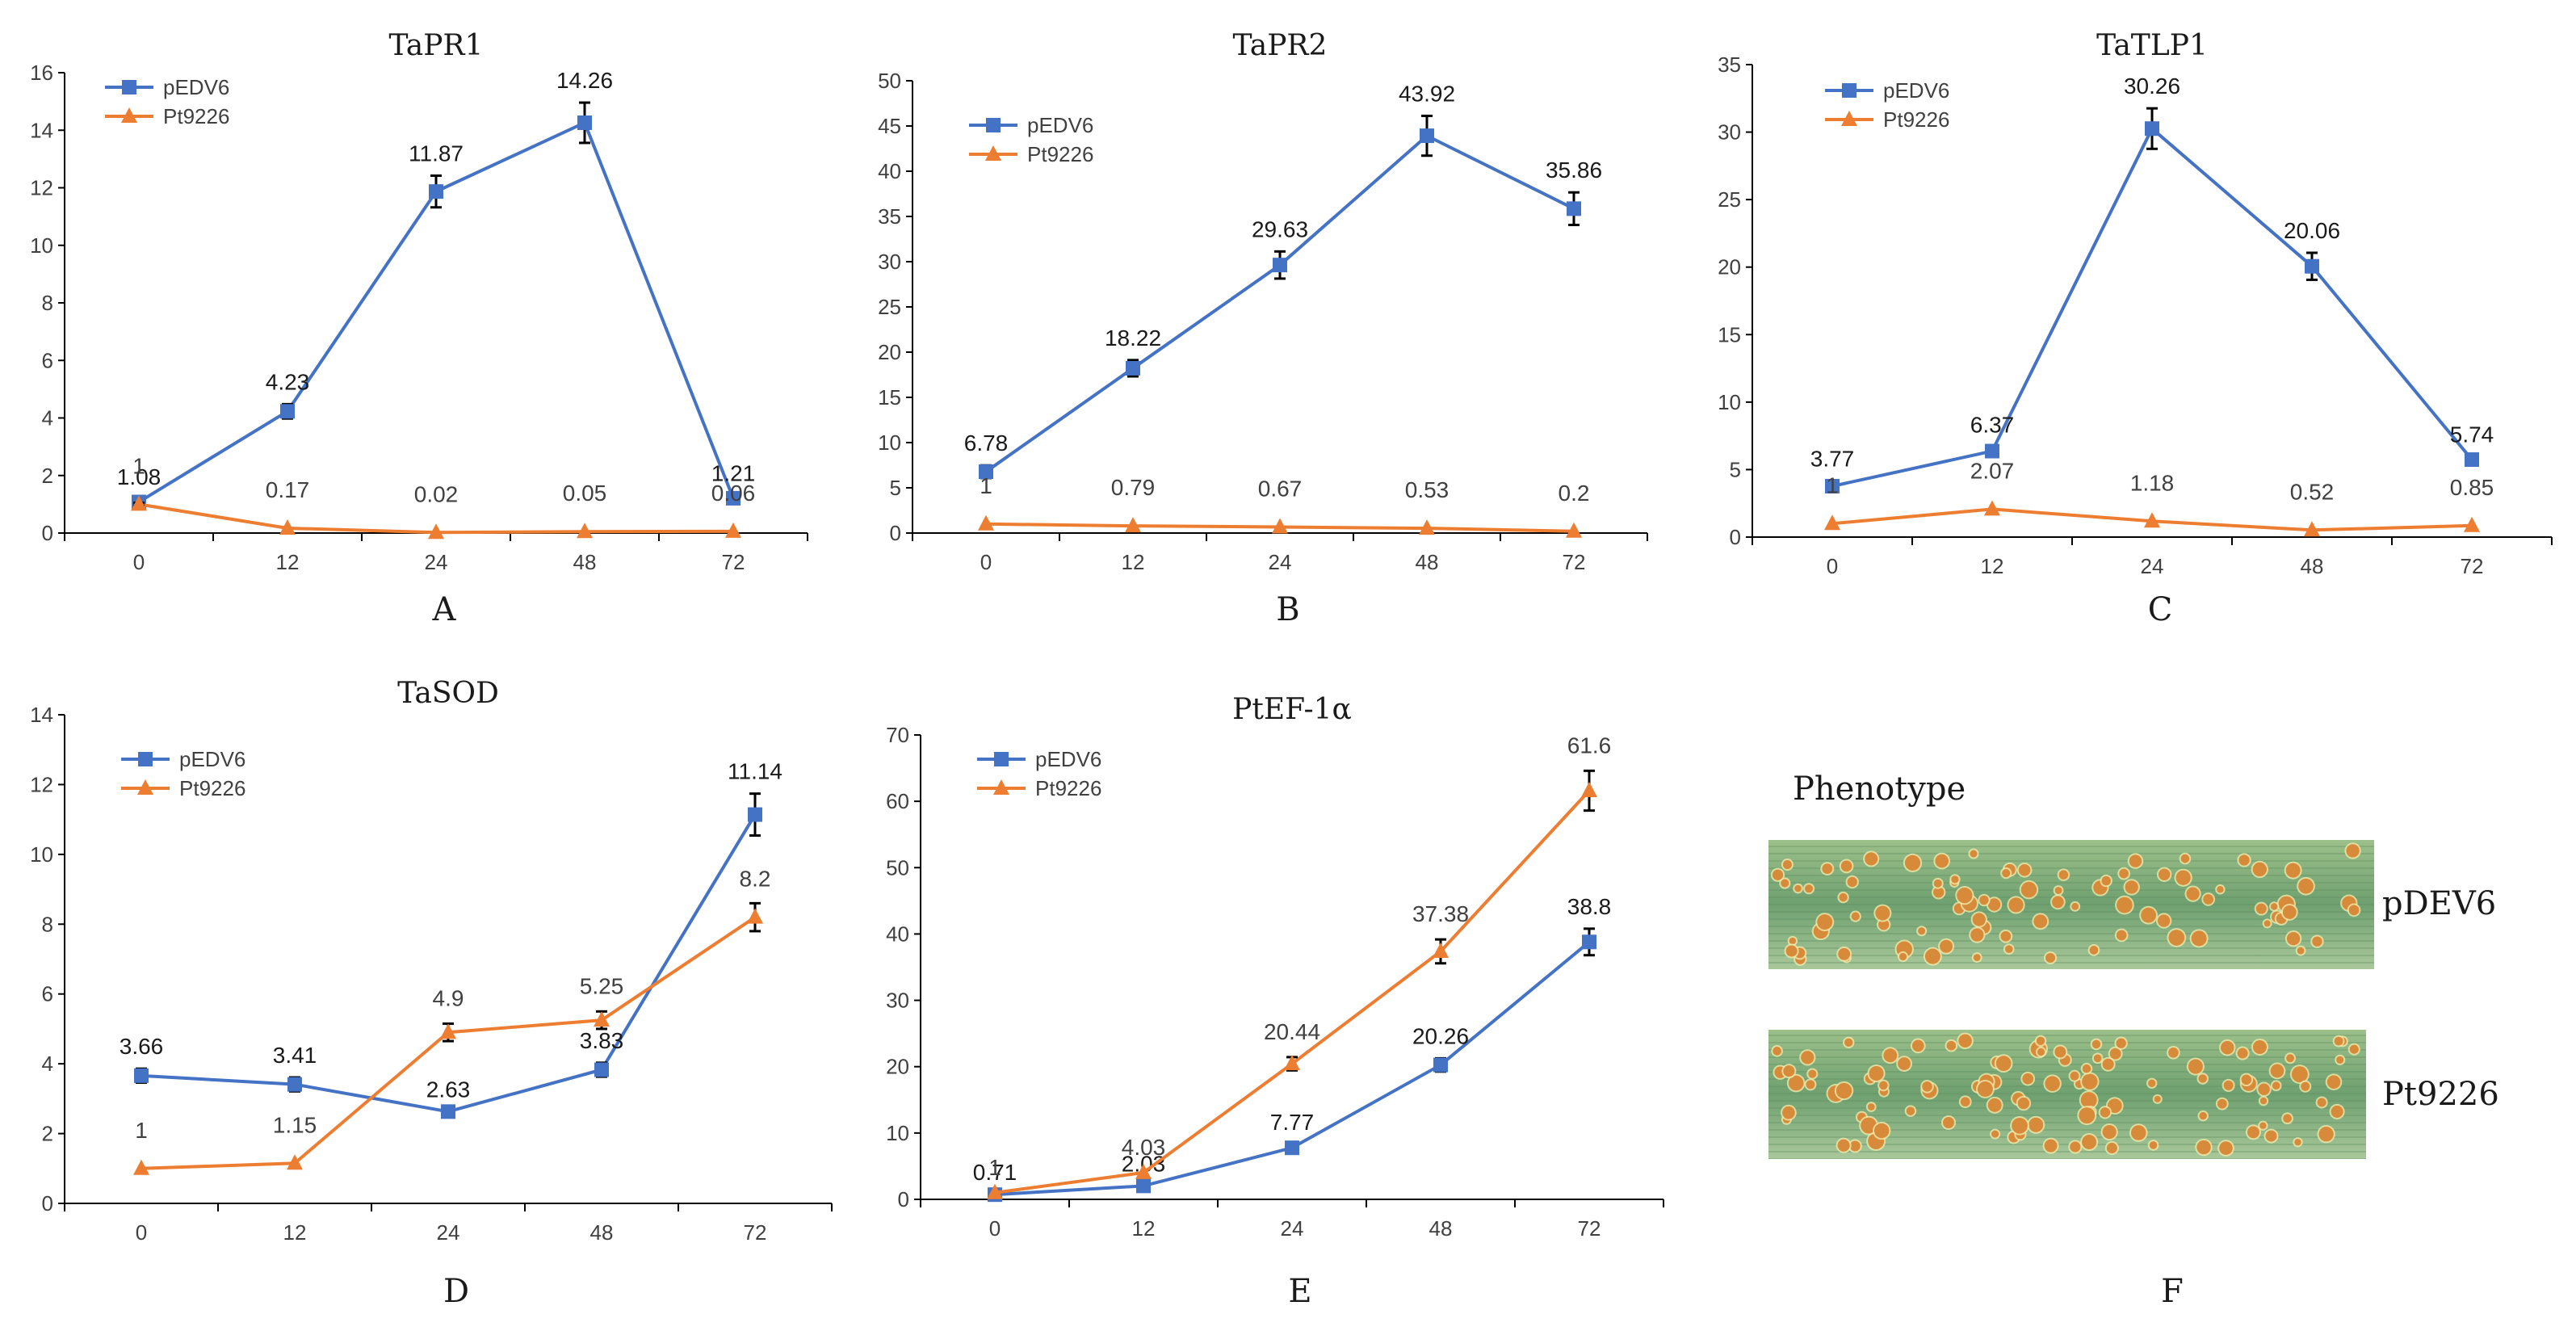 The width and height of the screenshot is (2576, 1331). What do you see at coordinates (1730, 334) in the screenshot?
I see `y-tick-label: 15` at bounding box center [1730, 334].